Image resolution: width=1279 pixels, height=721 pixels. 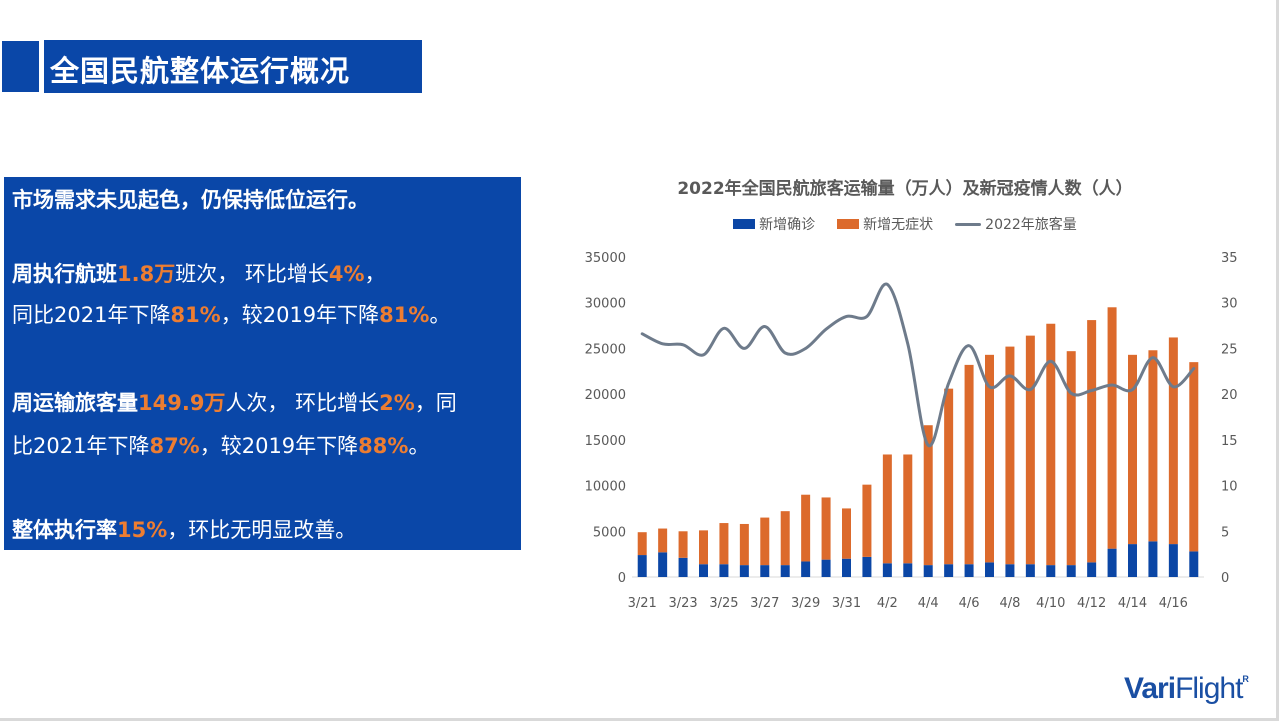 I want to click on flights-vs-2019-value: 81%, so click(x=404, y=315).